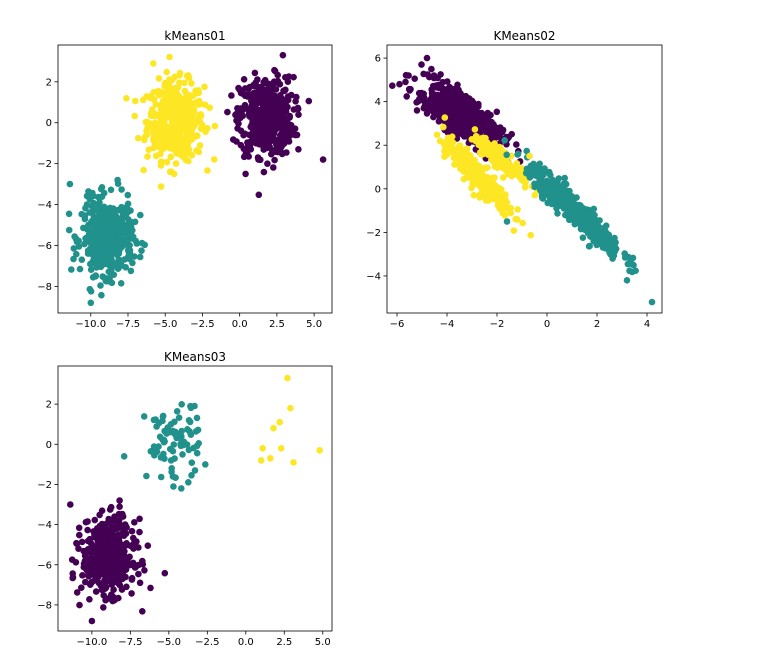  Describe the element at coordinates (194, 36) in the screenshot. I see `subplot-title: kMeans01` at that location.